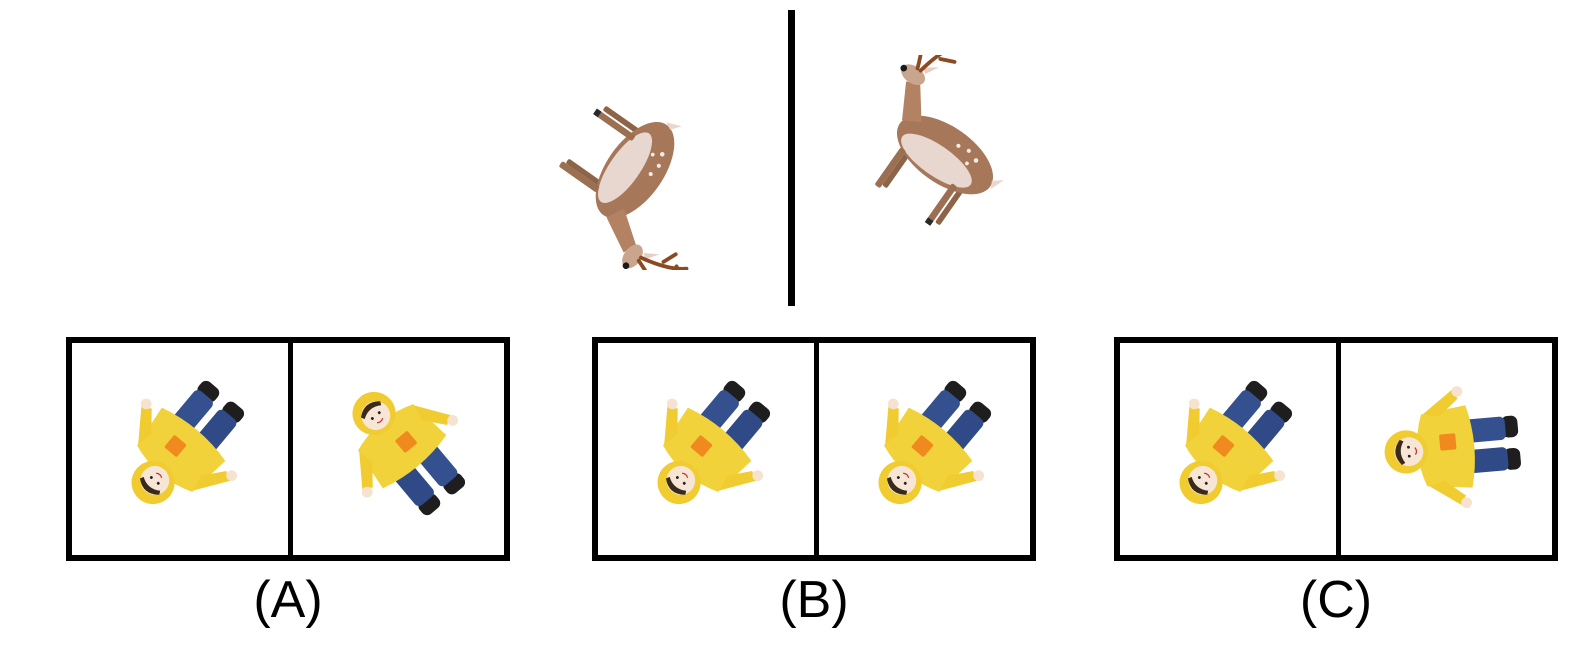 This screenshot has width=1584, height=650. I want to click on option-a-label: (A), so click(288, 600).